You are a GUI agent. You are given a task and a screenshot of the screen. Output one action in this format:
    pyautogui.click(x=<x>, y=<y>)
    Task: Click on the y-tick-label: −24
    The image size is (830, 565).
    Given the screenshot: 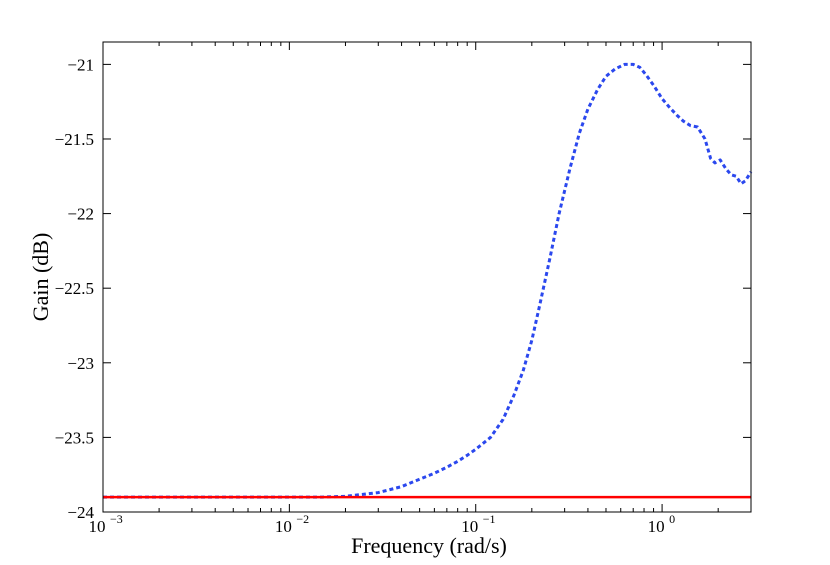 What is the action you would take?
    pyautogui.click(x=80, y=512)
    